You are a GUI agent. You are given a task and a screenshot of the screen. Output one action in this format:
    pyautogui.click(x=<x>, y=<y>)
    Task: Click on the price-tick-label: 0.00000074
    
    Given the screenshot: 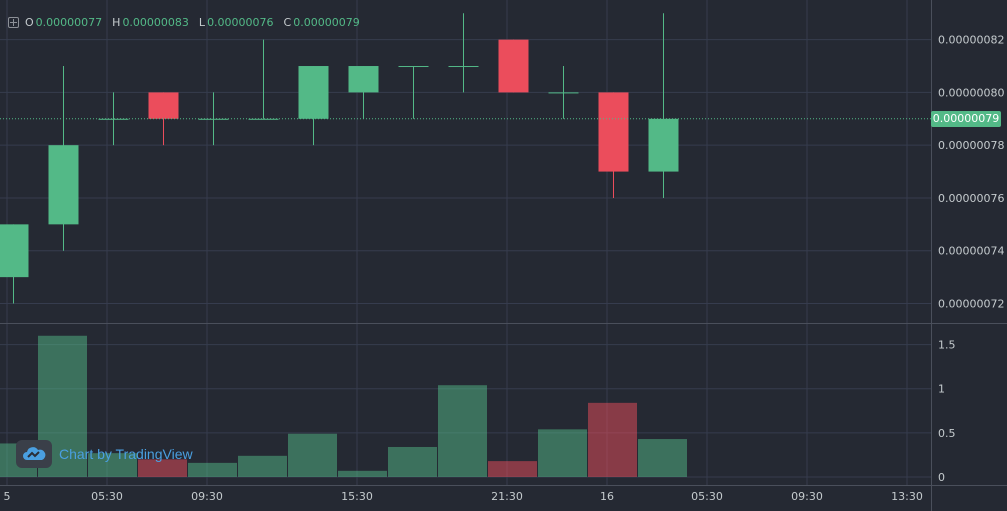 What is the action you would take?
    pyautogui.click(x=971, y=251)
    